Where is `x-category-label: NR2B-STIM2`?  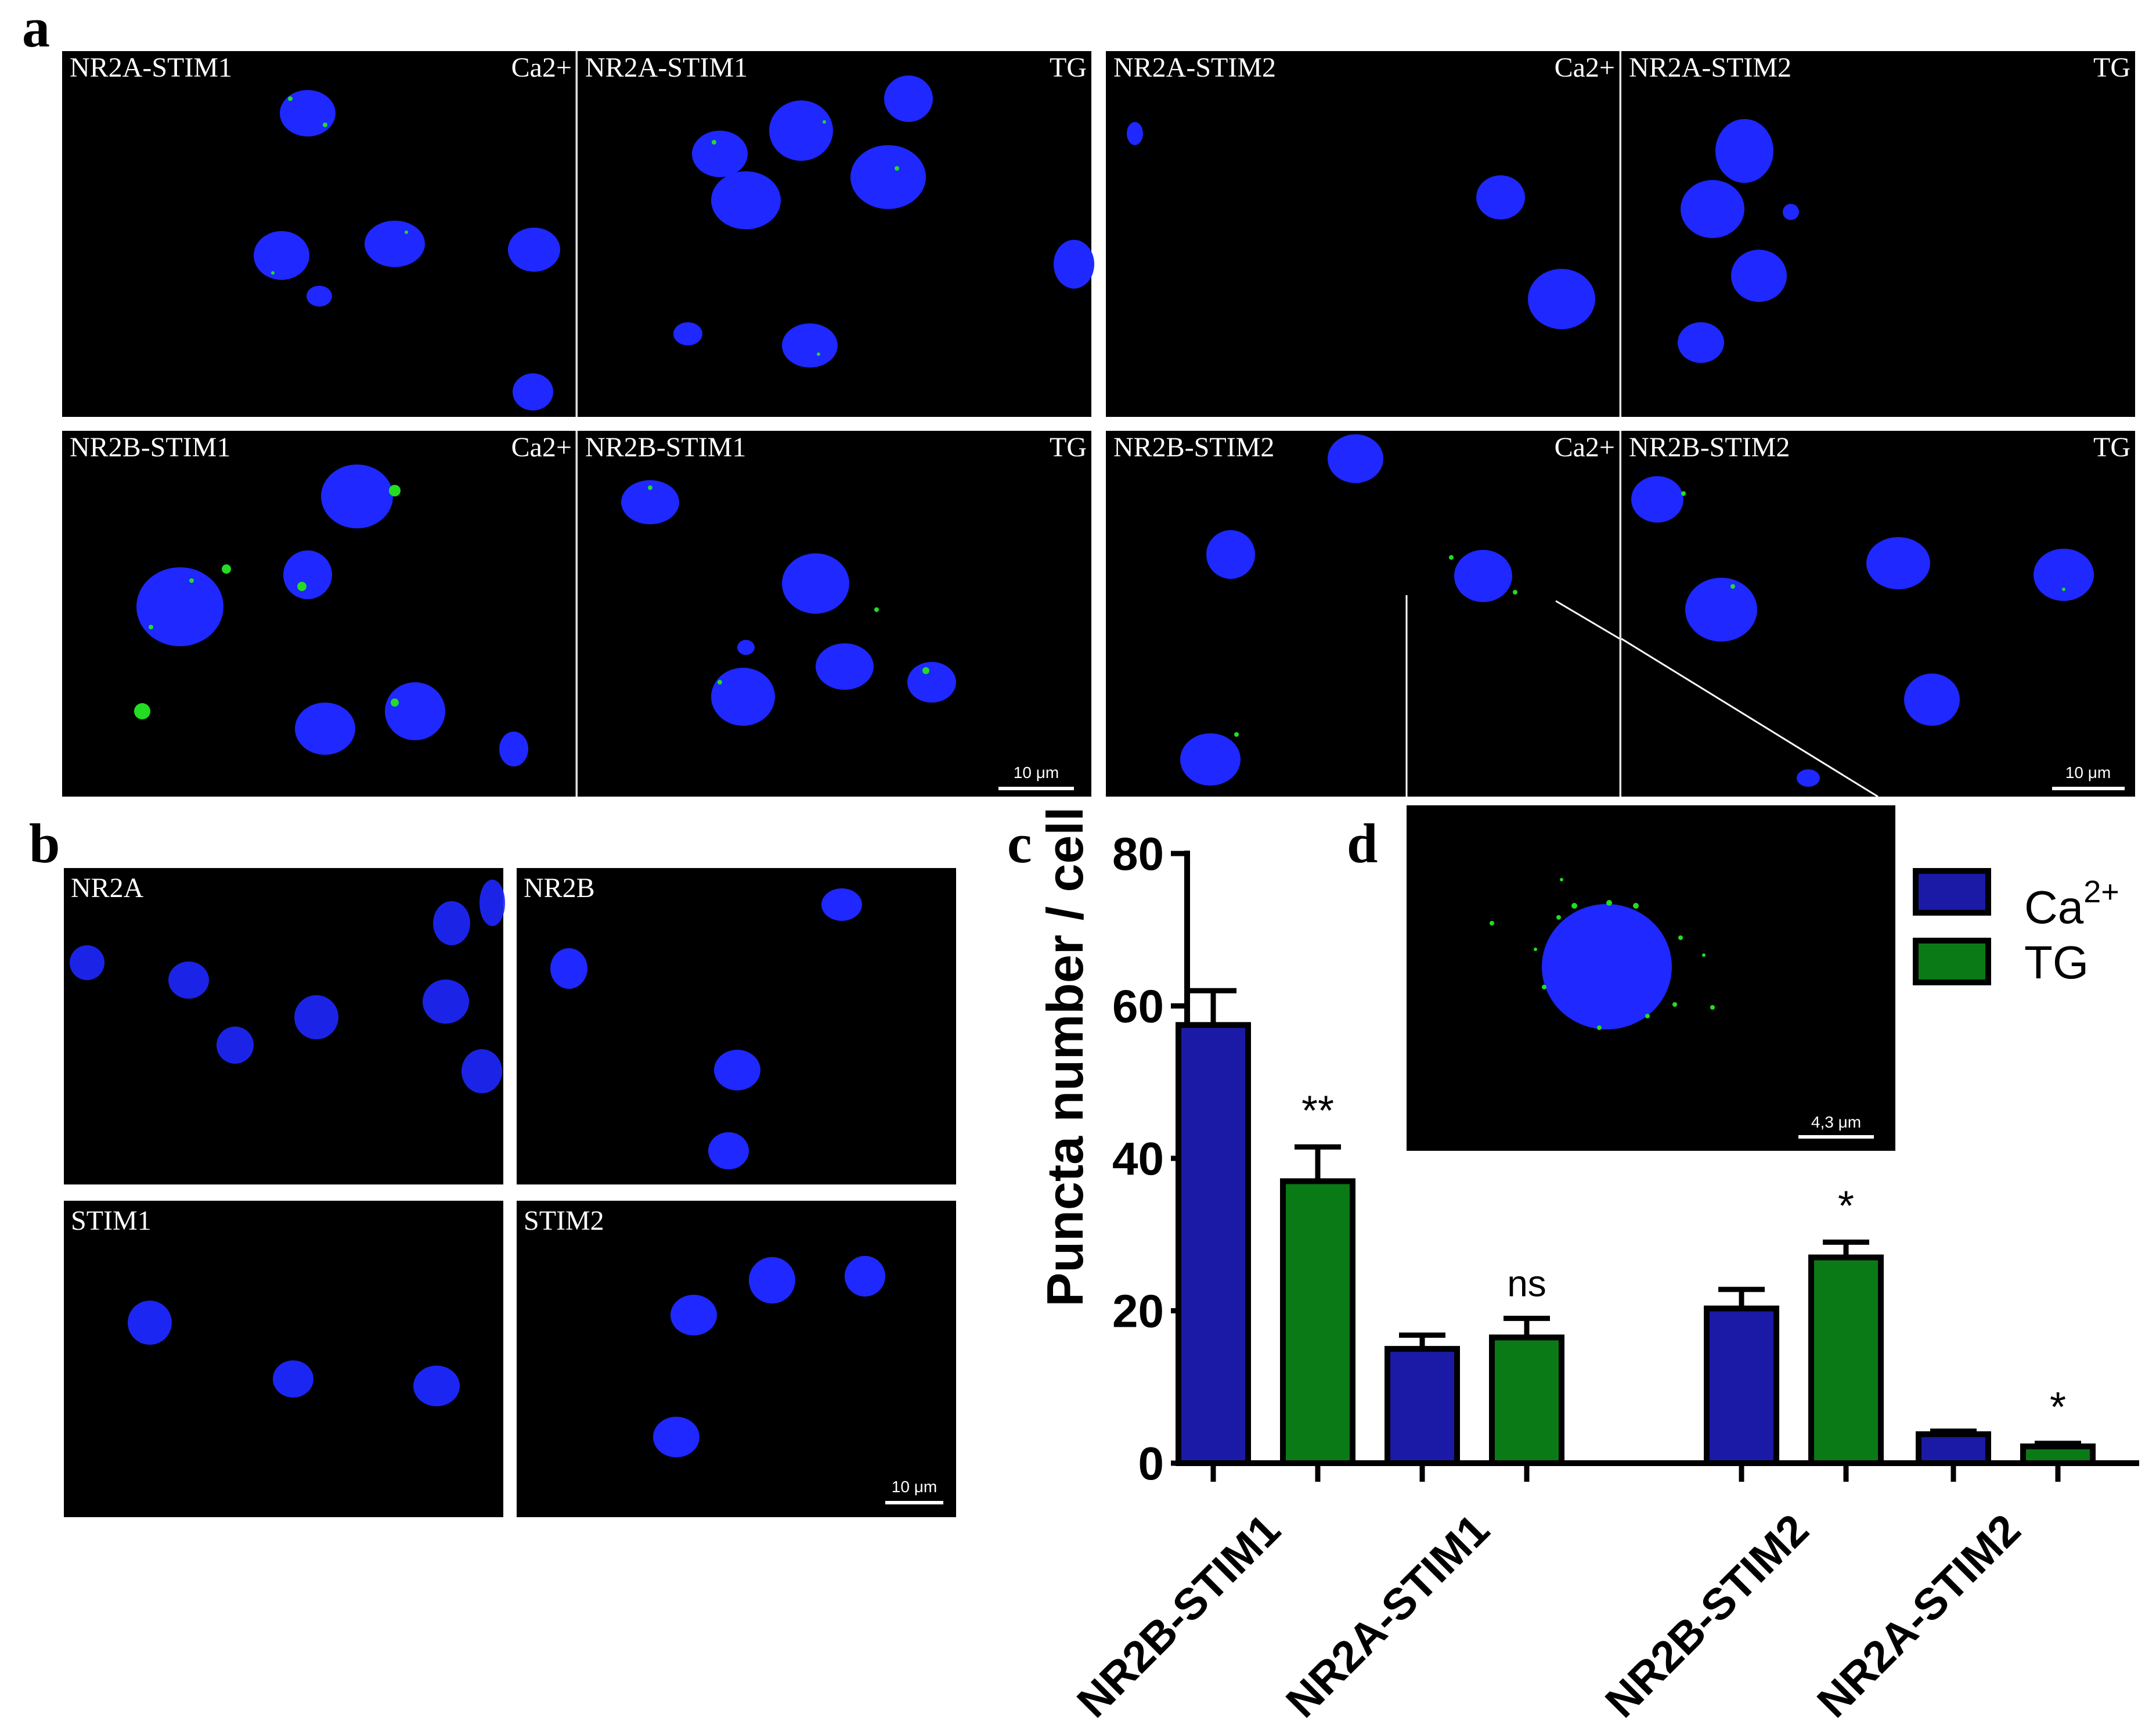 x-category-label: NR2B-STIM2 is located at coordinates (1707, 1616).